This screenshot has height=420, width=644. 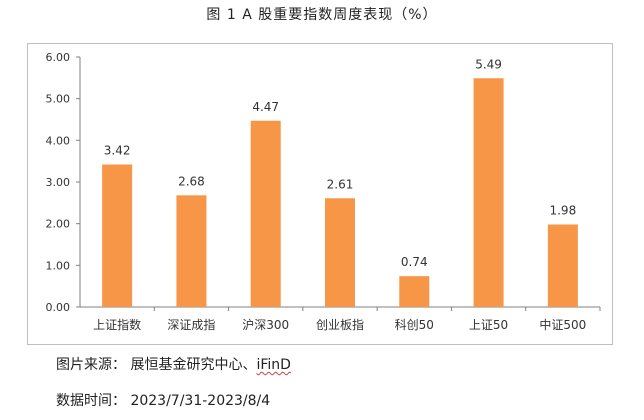 What do you see at coordinates (562, 324) in the screenshot?
I see `category-label: 中证500` at bounding box center [562, 324].